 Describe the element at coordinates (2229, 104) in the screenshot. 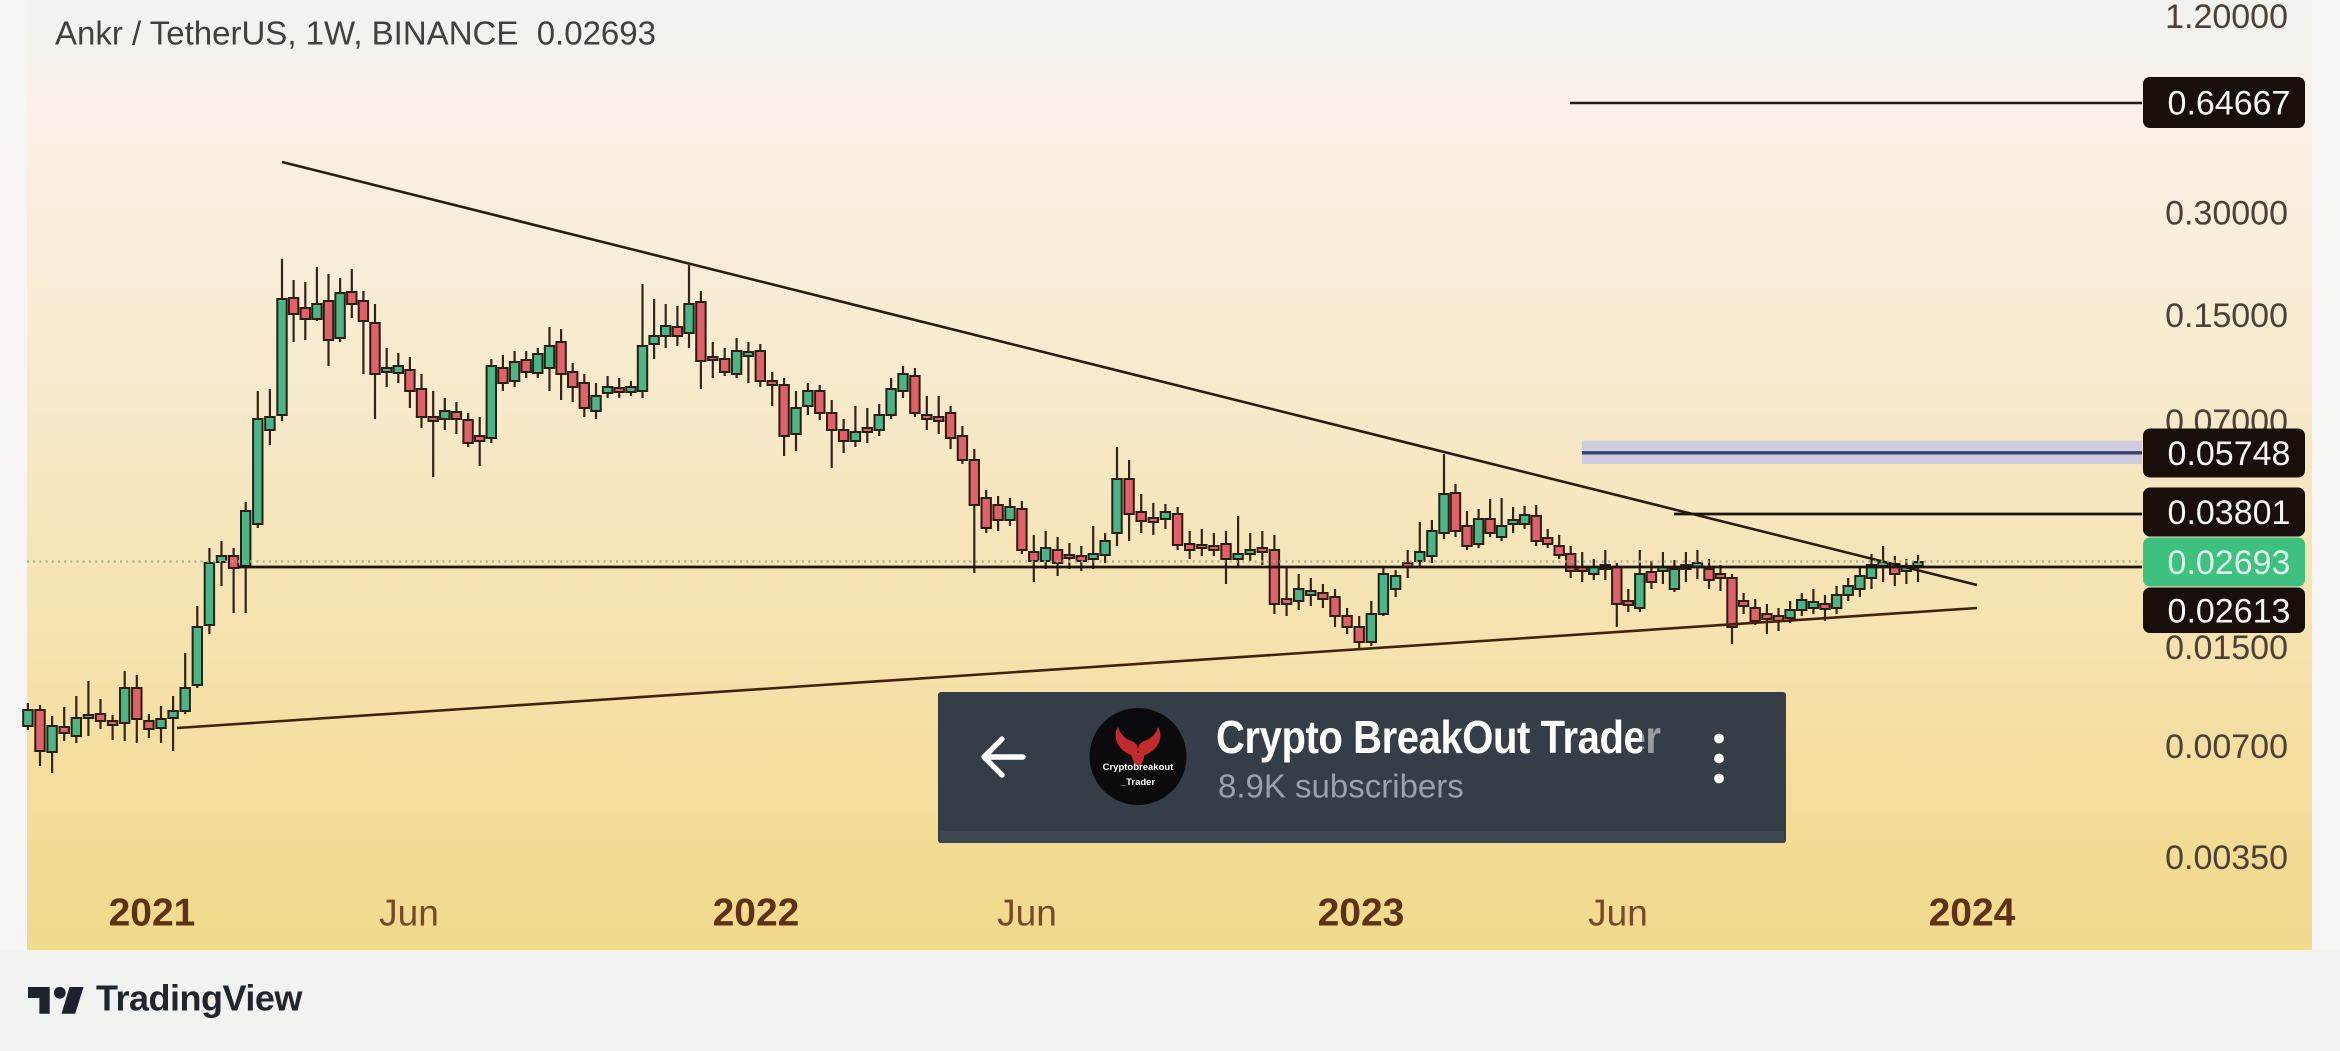

I see `svg-text: 0.64667` at that location.